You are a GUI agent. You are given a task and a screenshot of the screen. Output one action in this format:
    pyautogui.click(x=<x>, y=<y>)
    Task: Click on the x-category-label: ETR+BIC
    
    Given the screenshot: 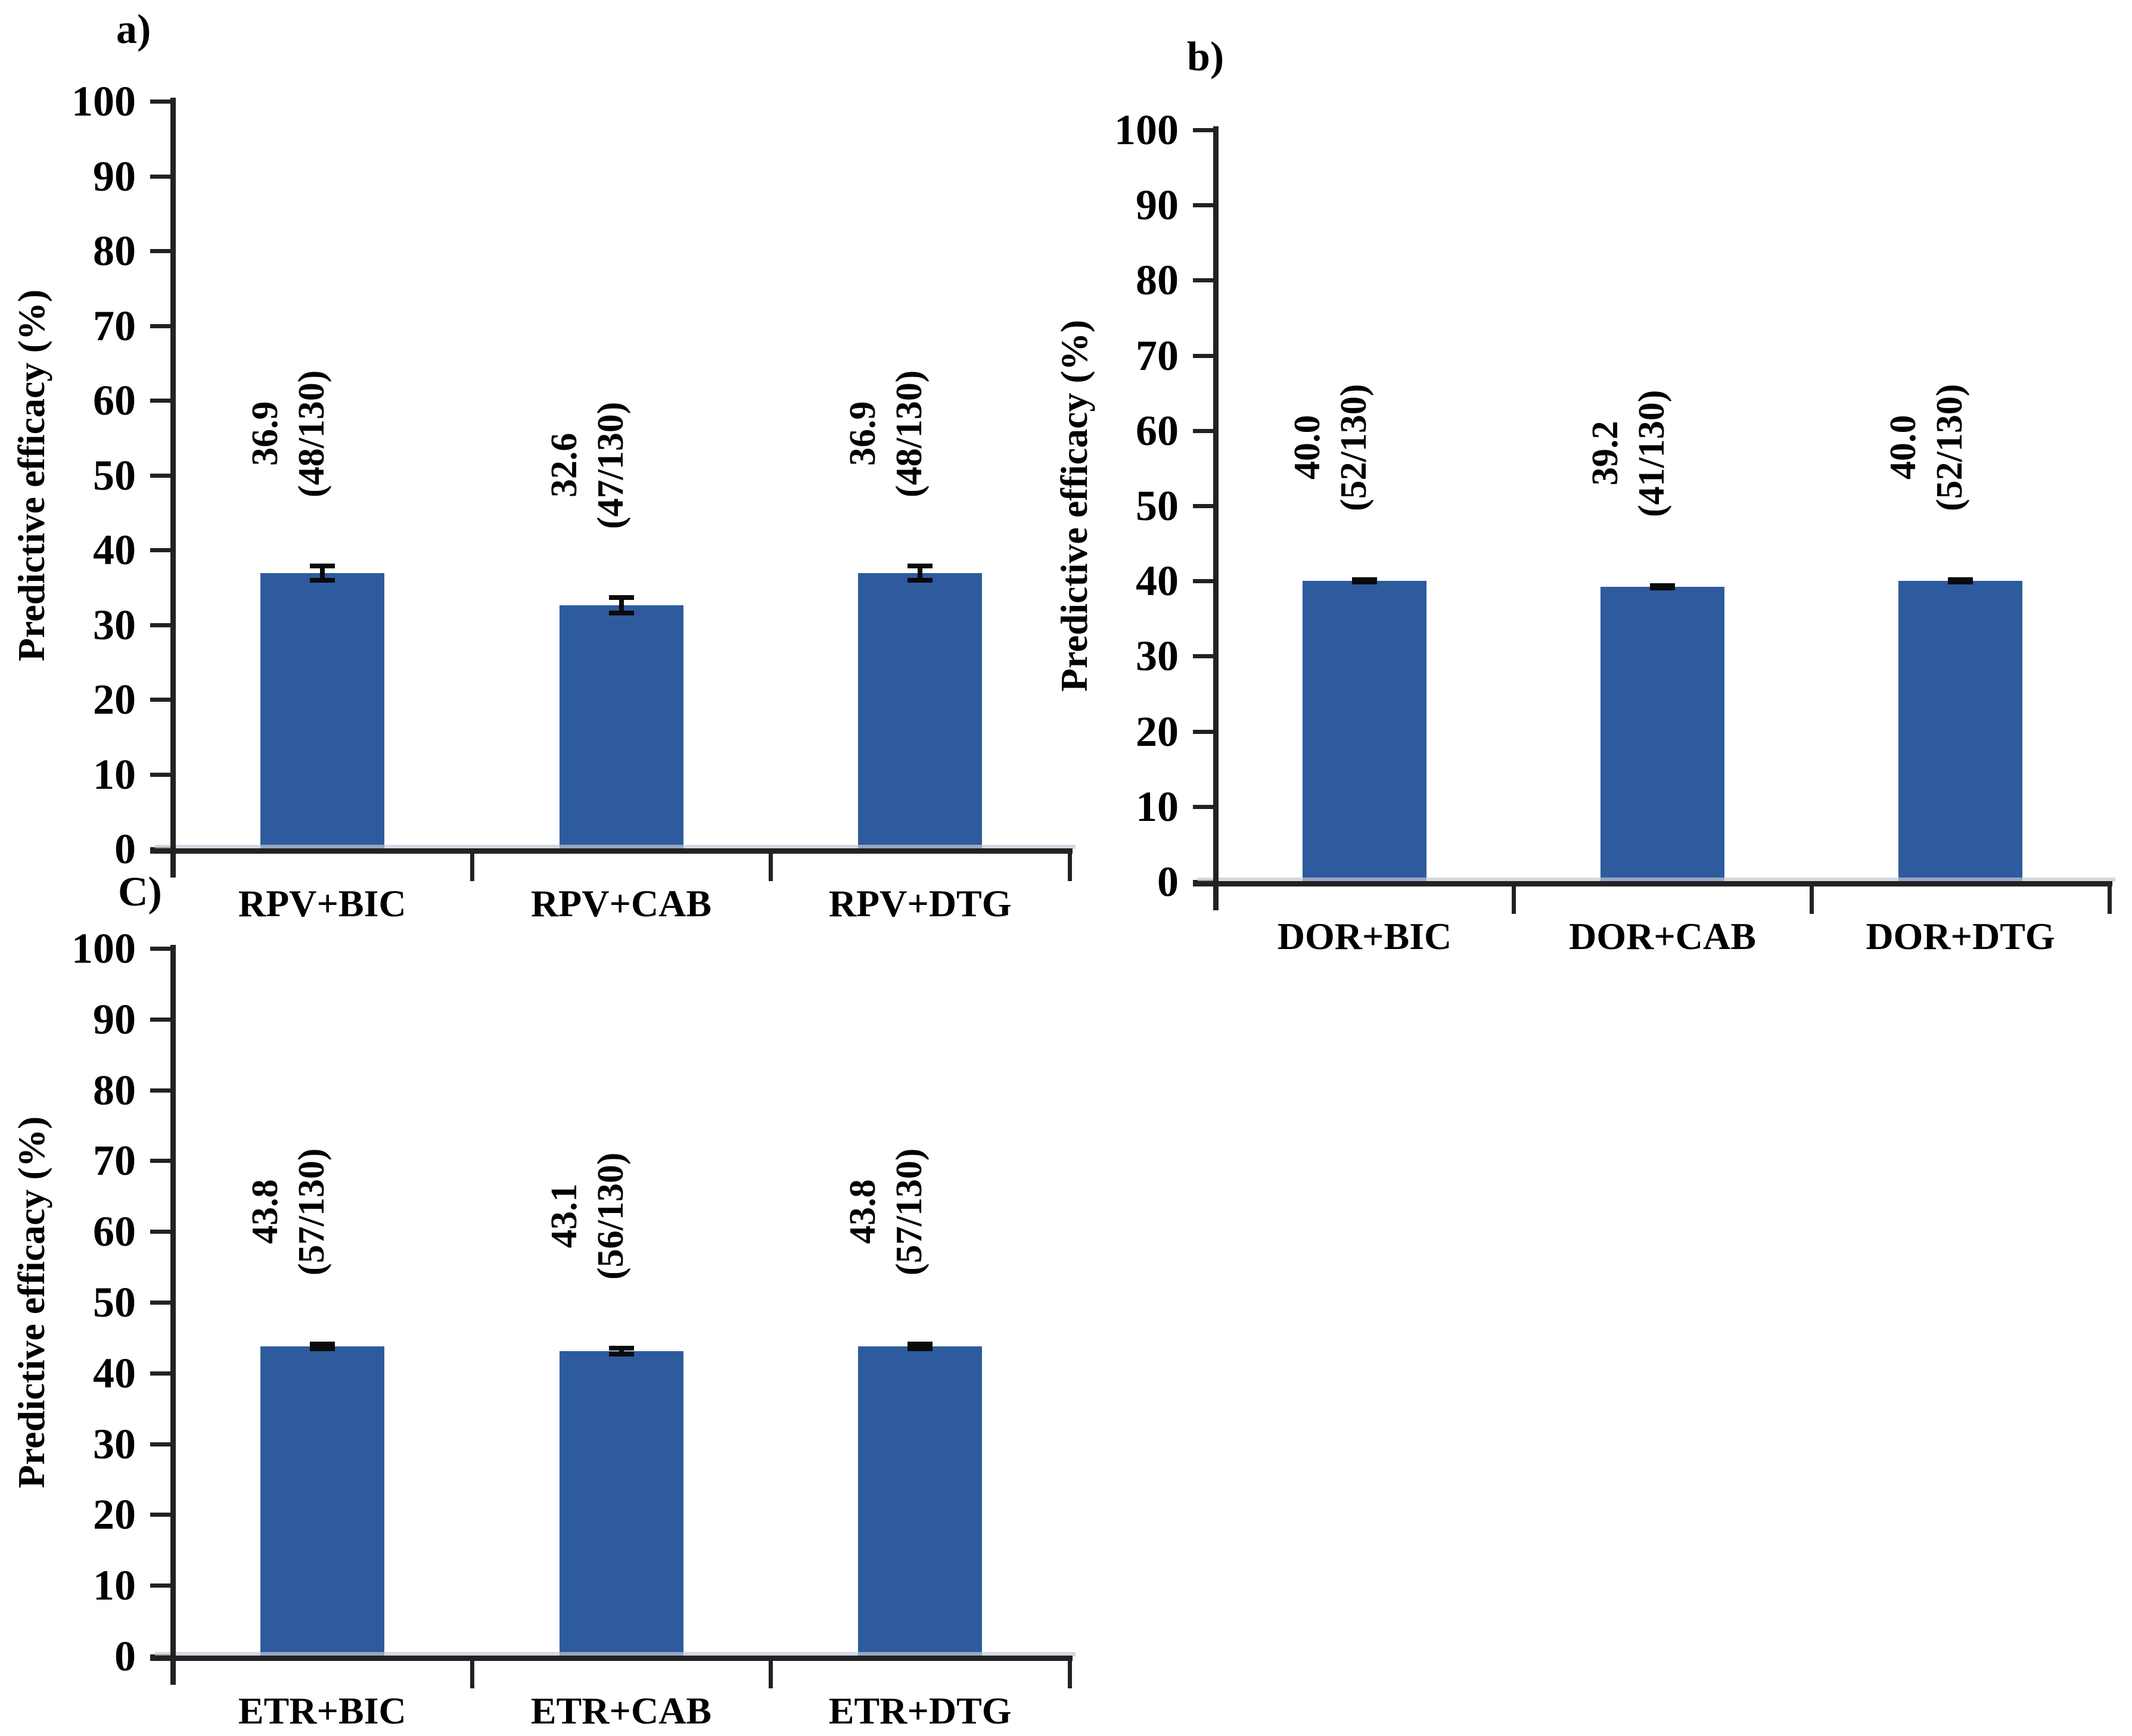 What is the action you would take?
    pyautogui.click(x=322, y=1711)
    